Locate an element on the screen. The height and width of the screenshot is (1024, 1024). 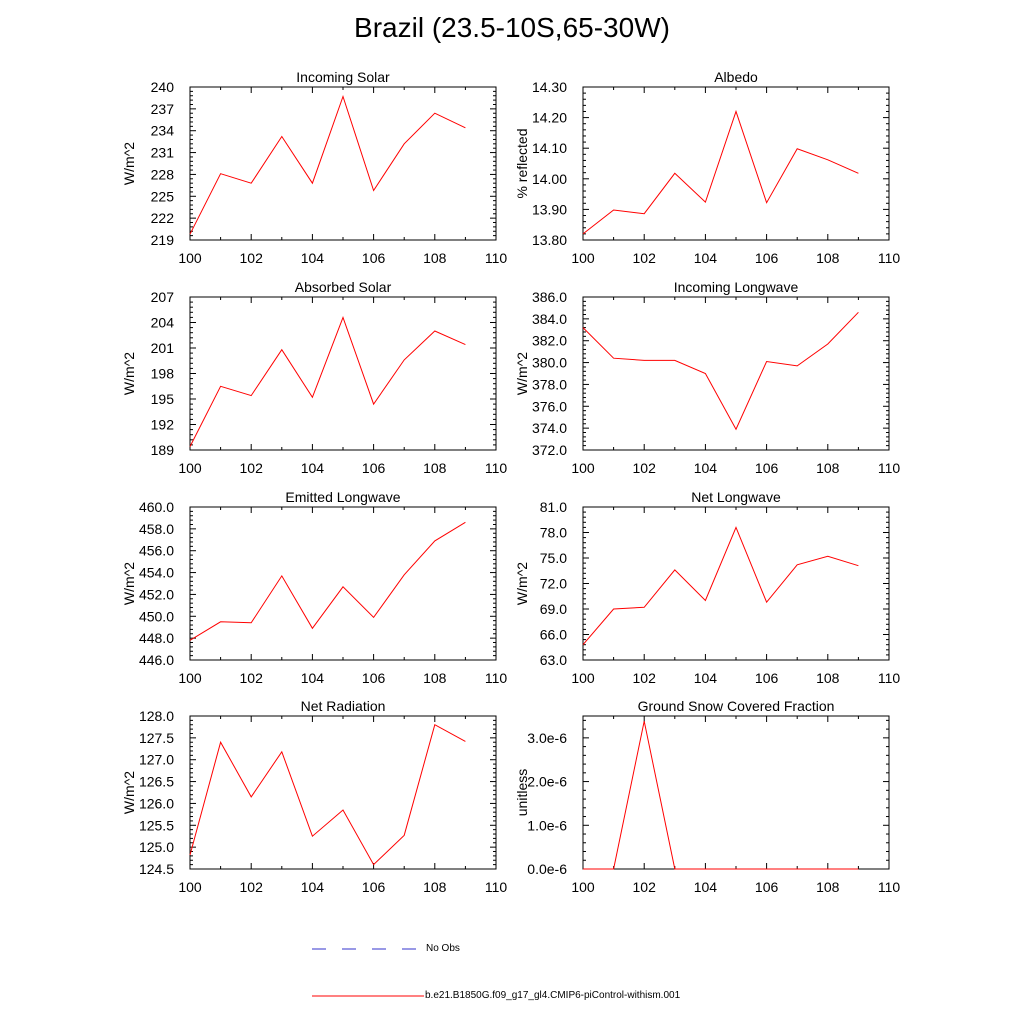
panel-title: Emitted Longwave is located at coordinates (342, 497).